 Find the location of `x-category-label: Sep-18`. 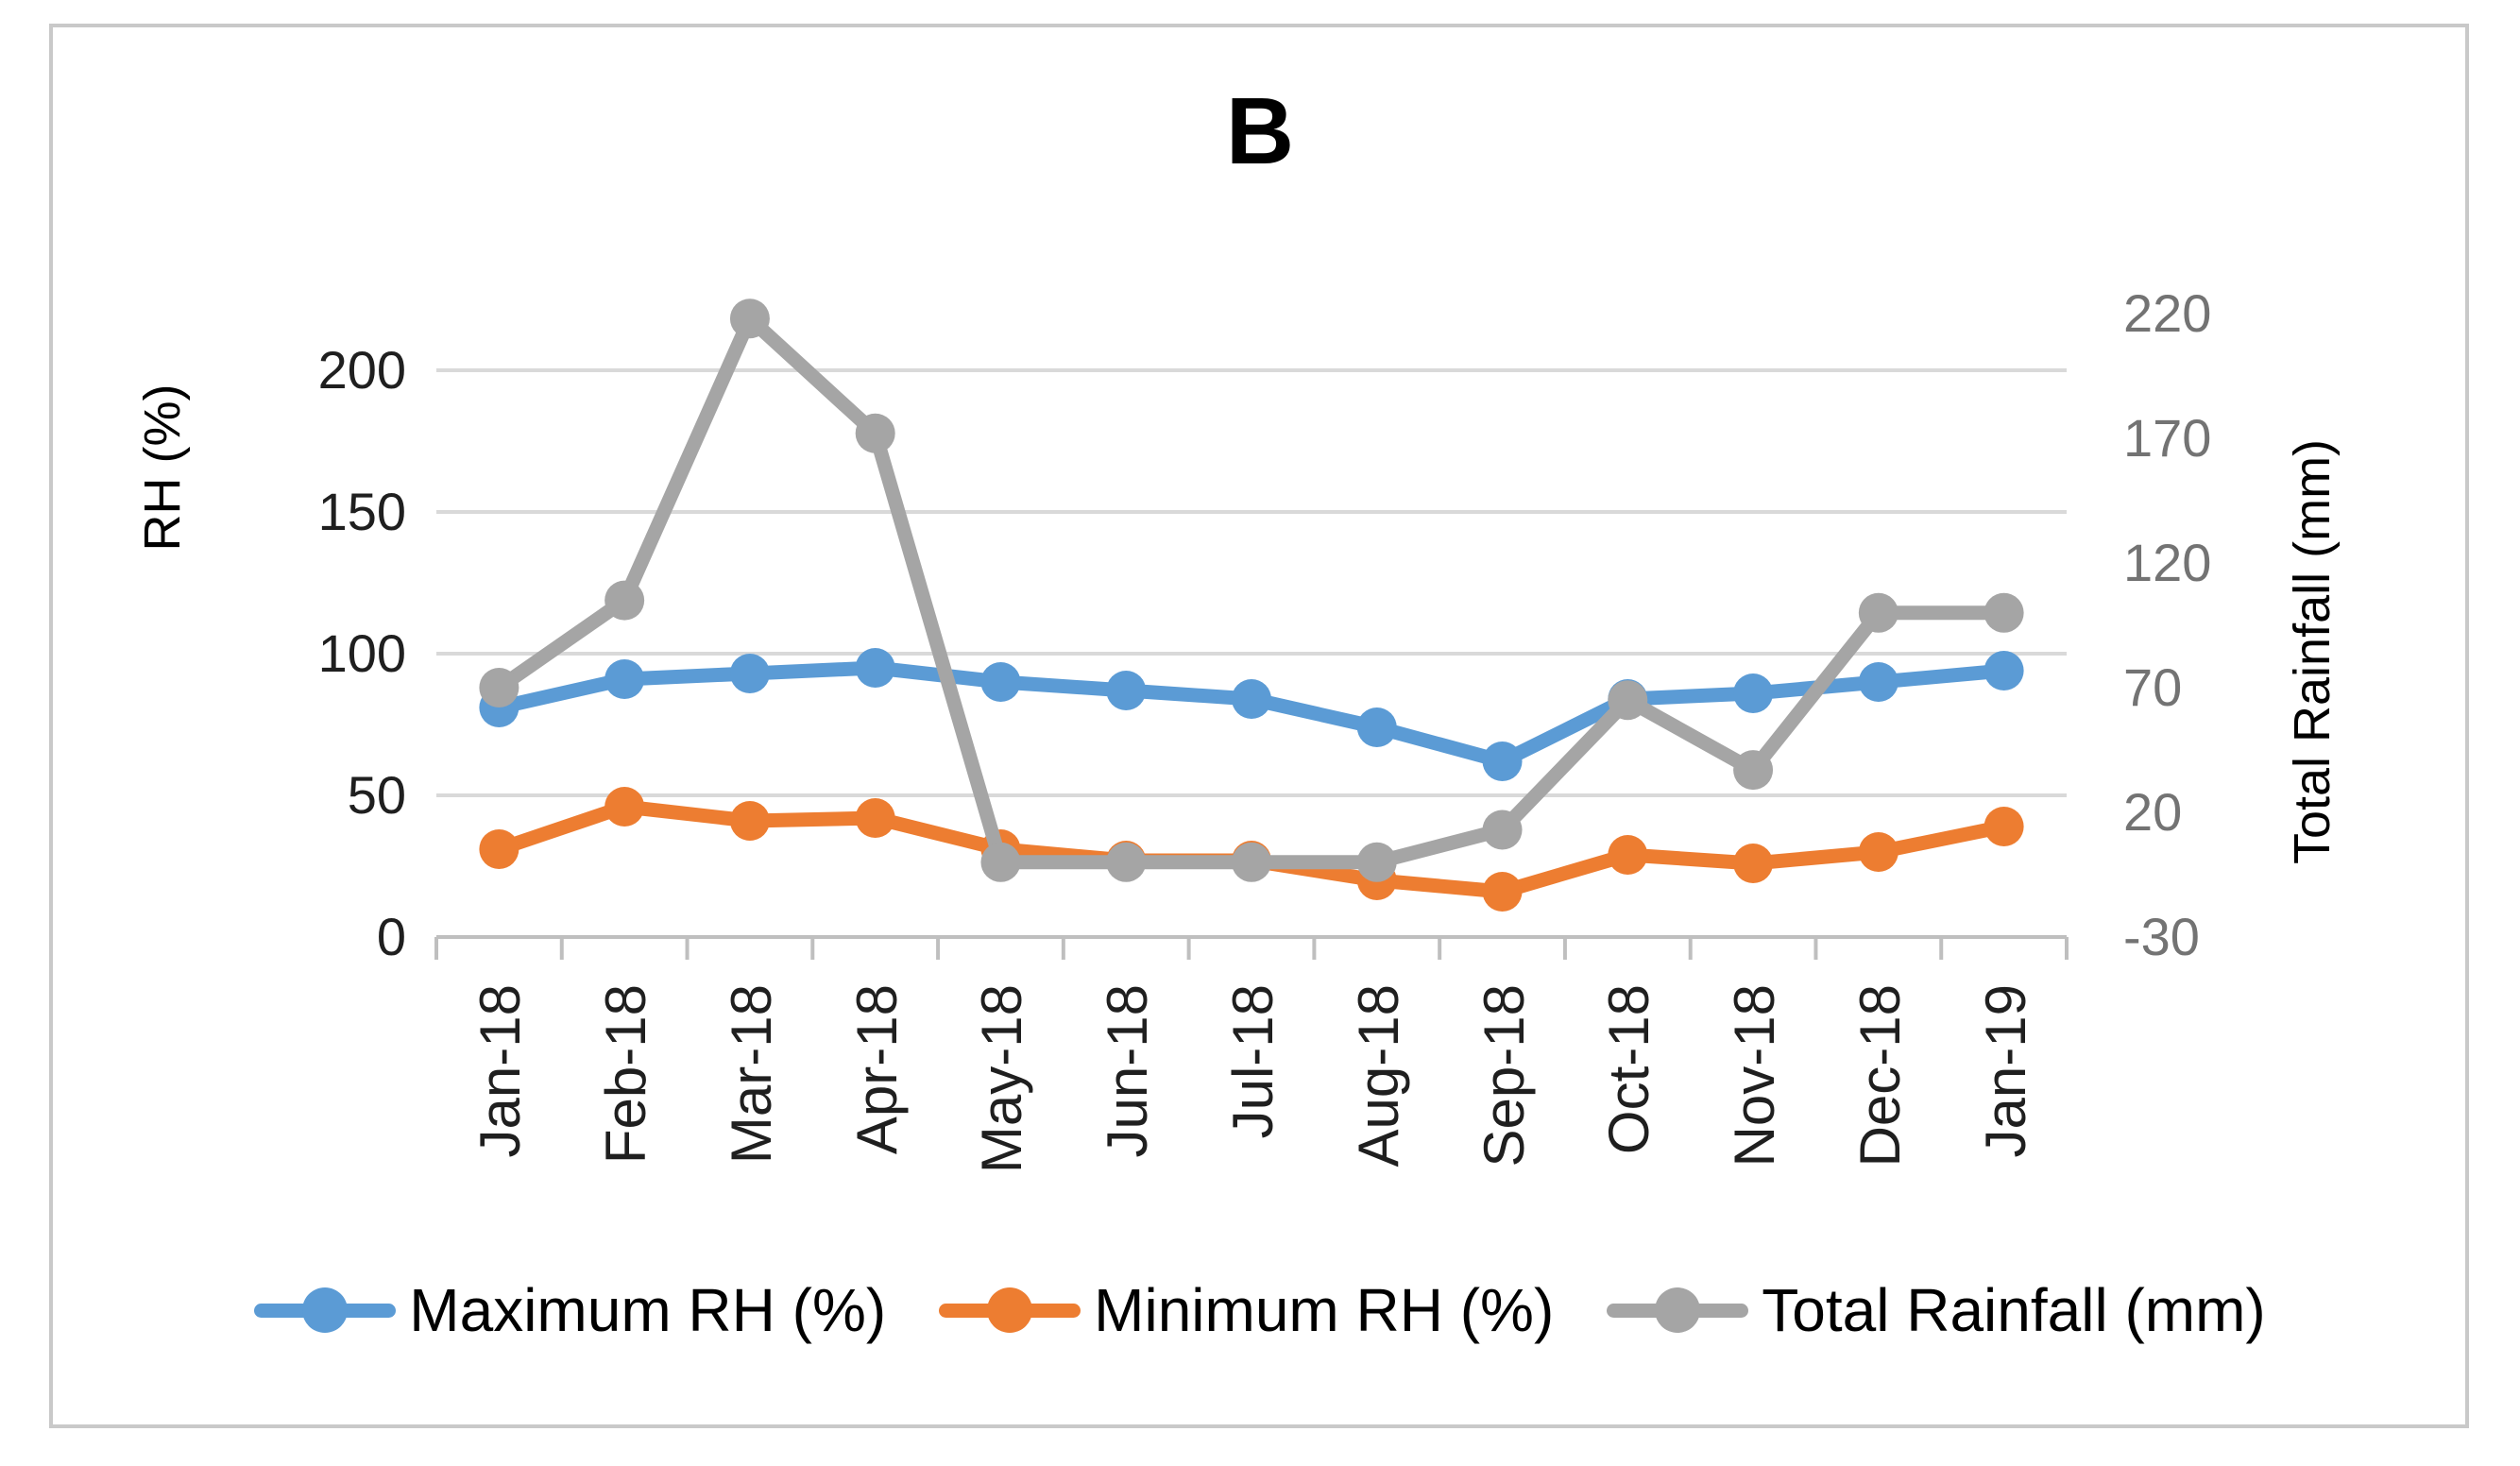

x-category-label: Sep-18 is located at coordinates (1504, 1076).